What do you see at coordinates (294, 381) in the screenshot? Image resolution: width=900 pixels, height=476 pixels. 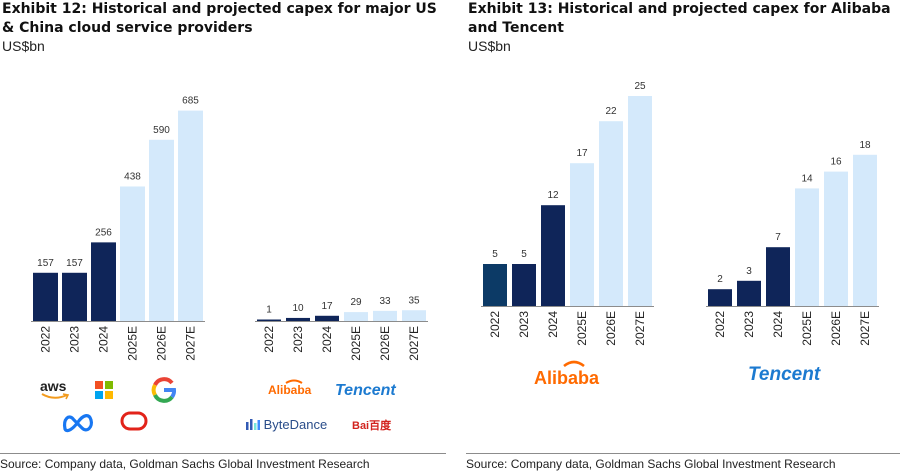 I see `alibaba-smile-icon` at bounding box center [294, 381].